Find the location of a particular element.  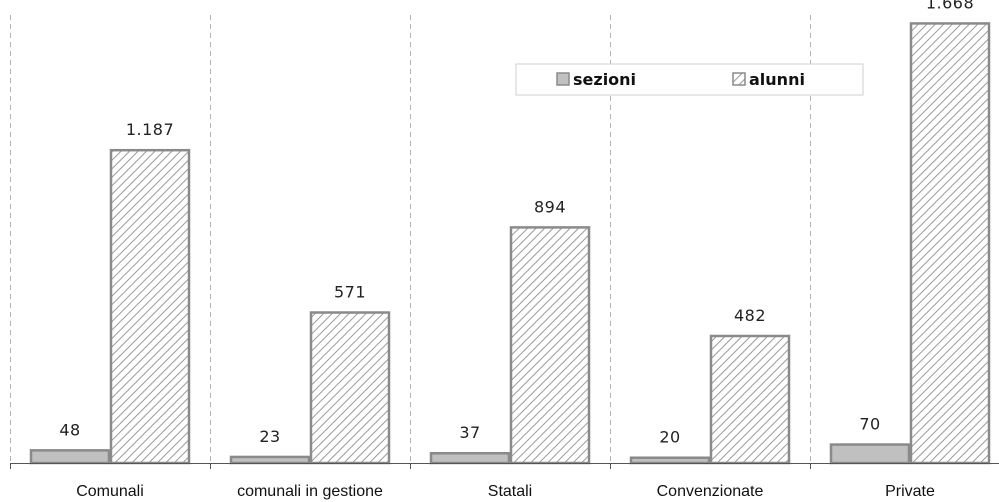

legend-label-sezioni: sezioni is located at coordinates (604, 79).